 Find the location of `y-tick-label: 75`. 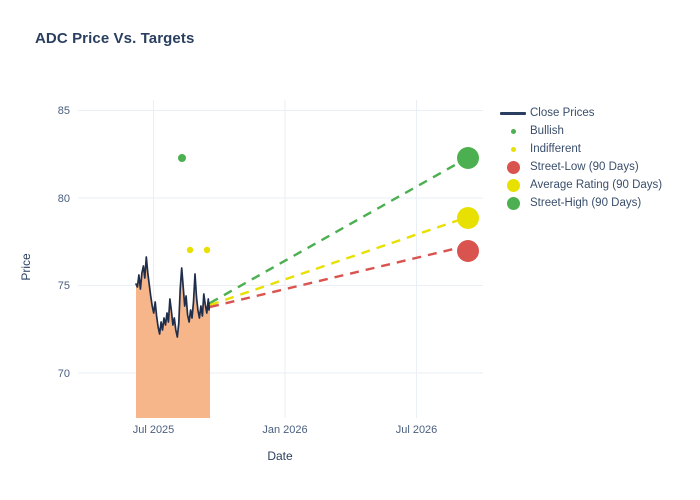

y-tick-label: 75 is located at coordinates (64, 286).